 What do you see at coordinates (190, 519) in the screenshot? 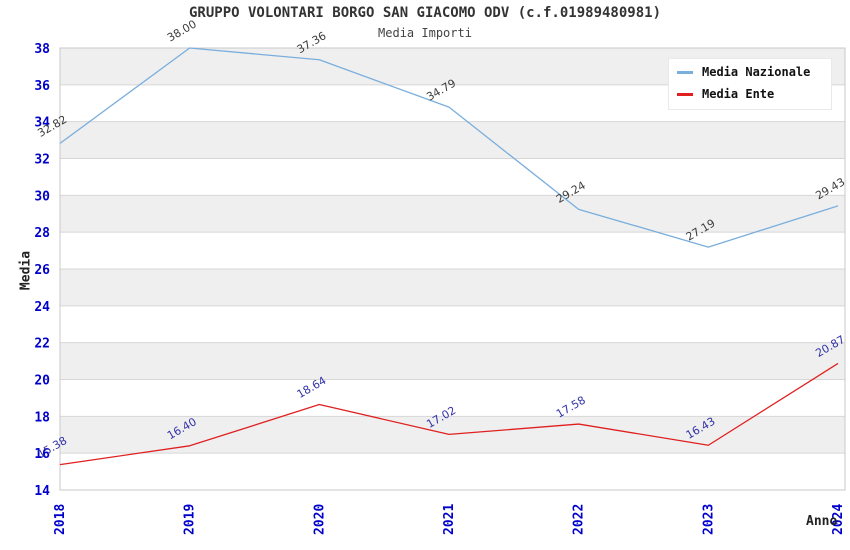
I see `x-tick-label: 2019` at bounding box center [190, 519].